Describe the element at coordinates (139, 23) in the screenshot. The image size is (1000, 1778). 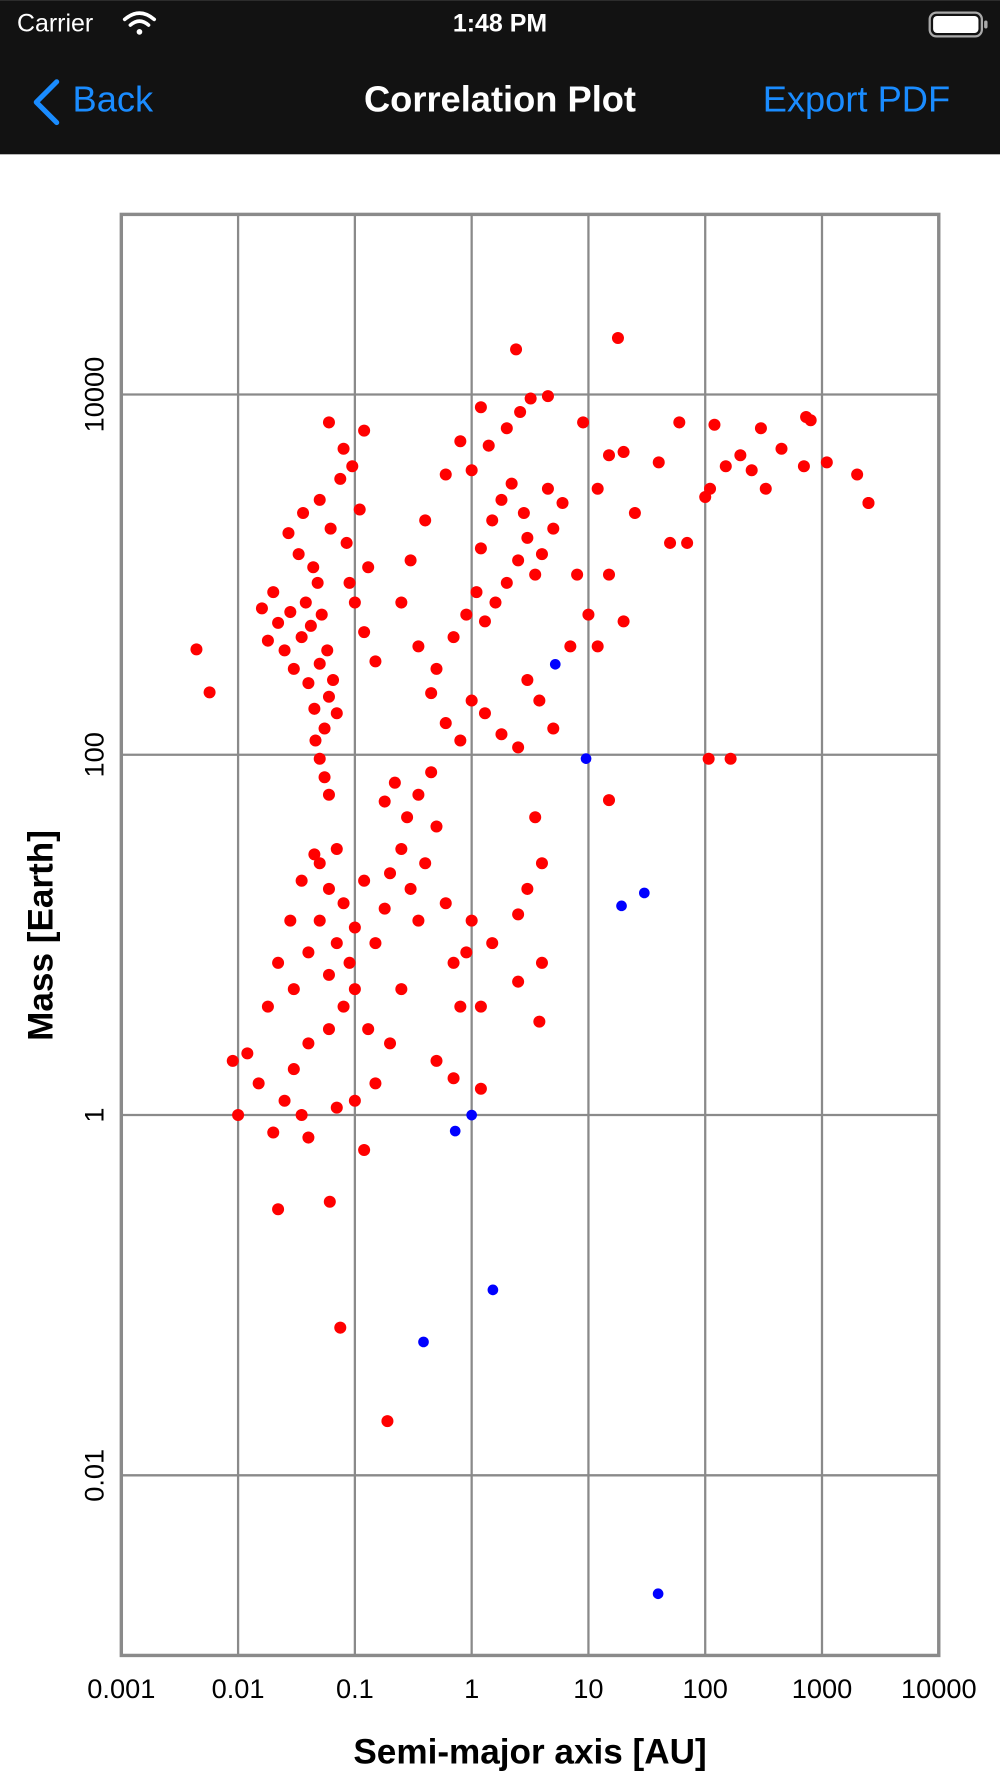
I see `wifi-icon` at that location.